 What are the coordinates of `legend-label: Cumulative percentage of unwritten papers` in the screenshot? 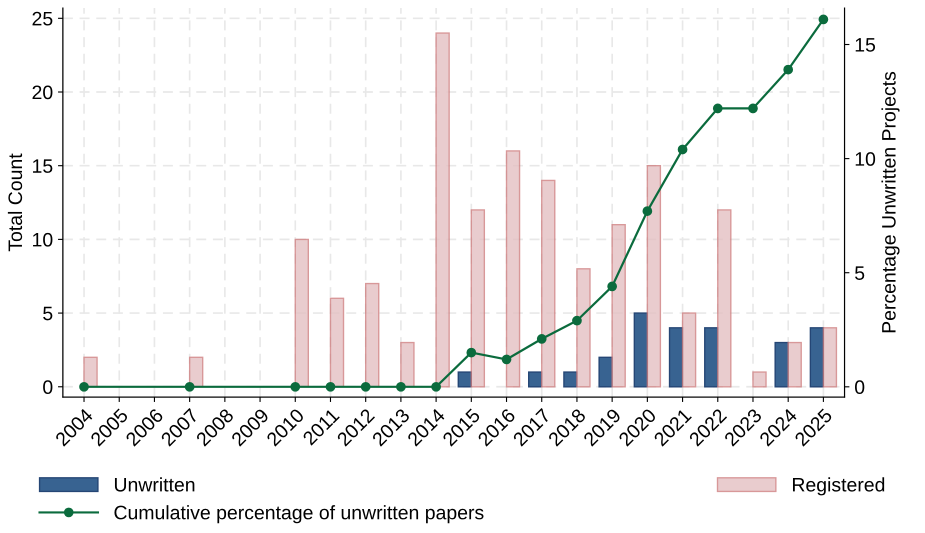 It's located at (299, 514).